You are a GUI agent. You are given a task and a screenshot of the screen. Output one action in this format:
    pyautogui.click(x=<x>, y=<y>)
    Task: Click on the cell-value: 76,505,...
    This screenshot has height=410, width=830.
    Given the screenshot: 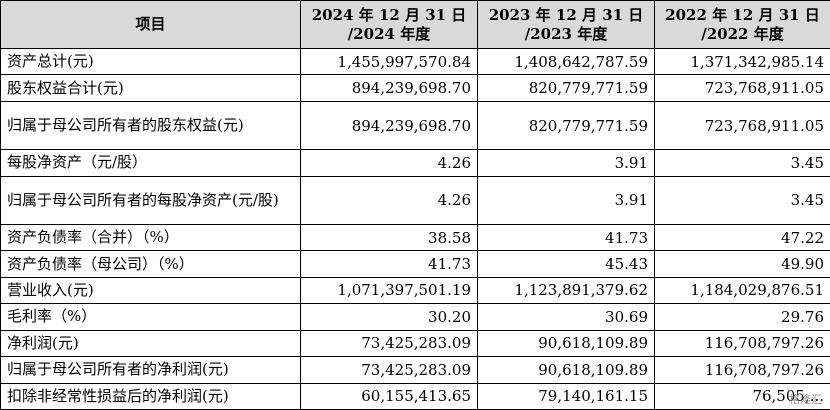 What is the action you would take?
    pyautogui.click(x=742, y=396)
    